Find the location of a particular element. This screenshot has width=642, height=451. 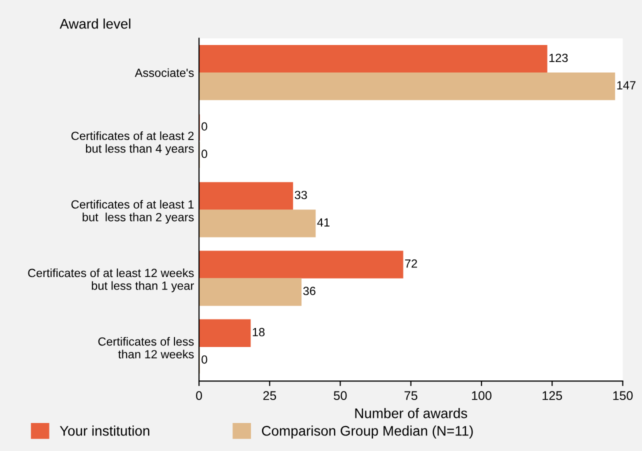

data-label: 123 is located at coordinates (558, 58).